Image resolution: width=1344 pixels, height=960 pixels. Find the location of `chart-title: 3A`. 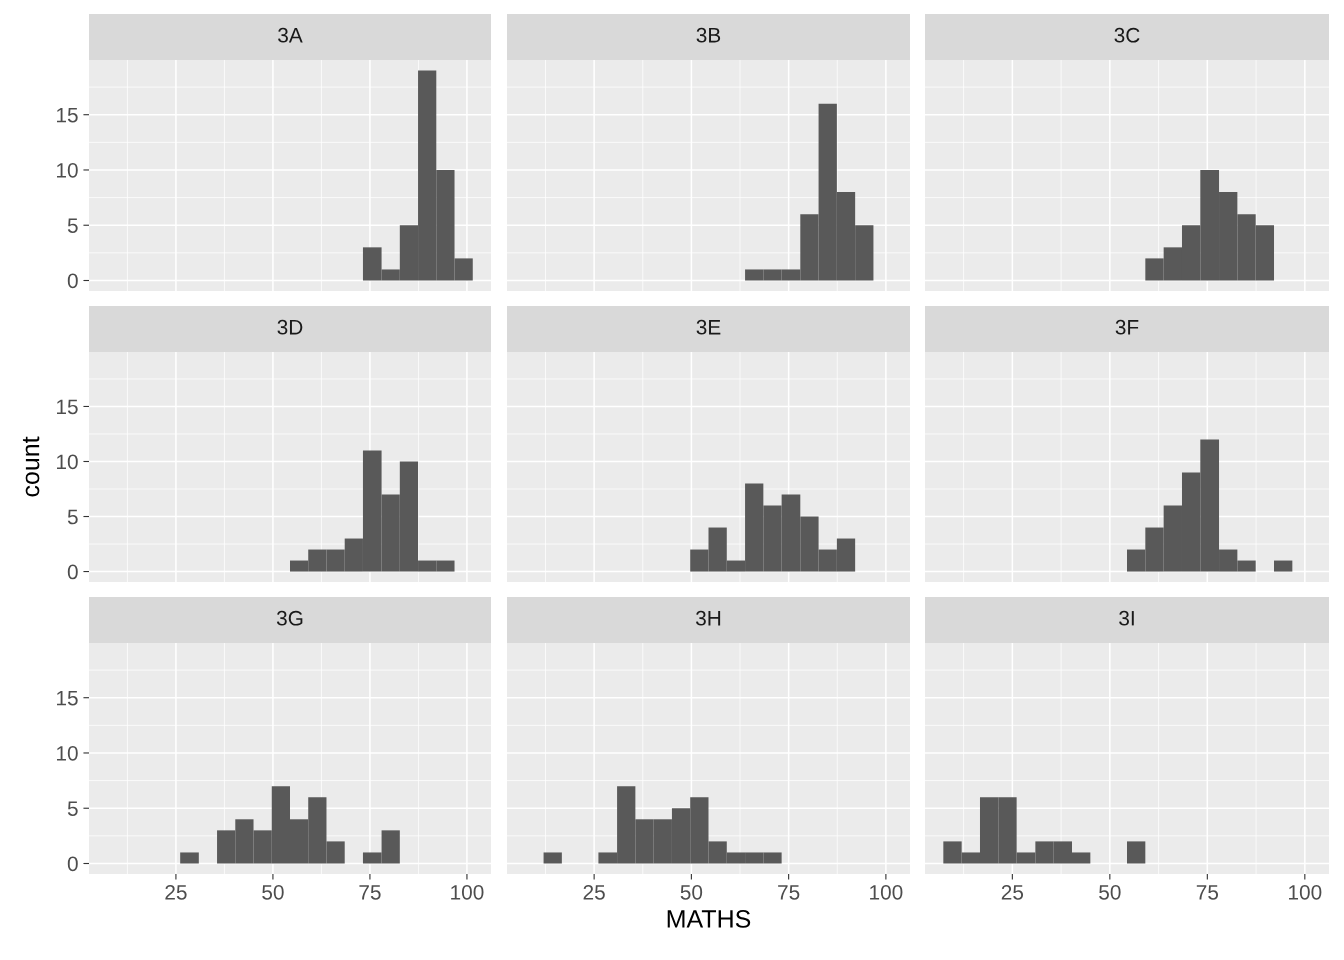

chart-title: 3A is located at coordinates (290, 35).